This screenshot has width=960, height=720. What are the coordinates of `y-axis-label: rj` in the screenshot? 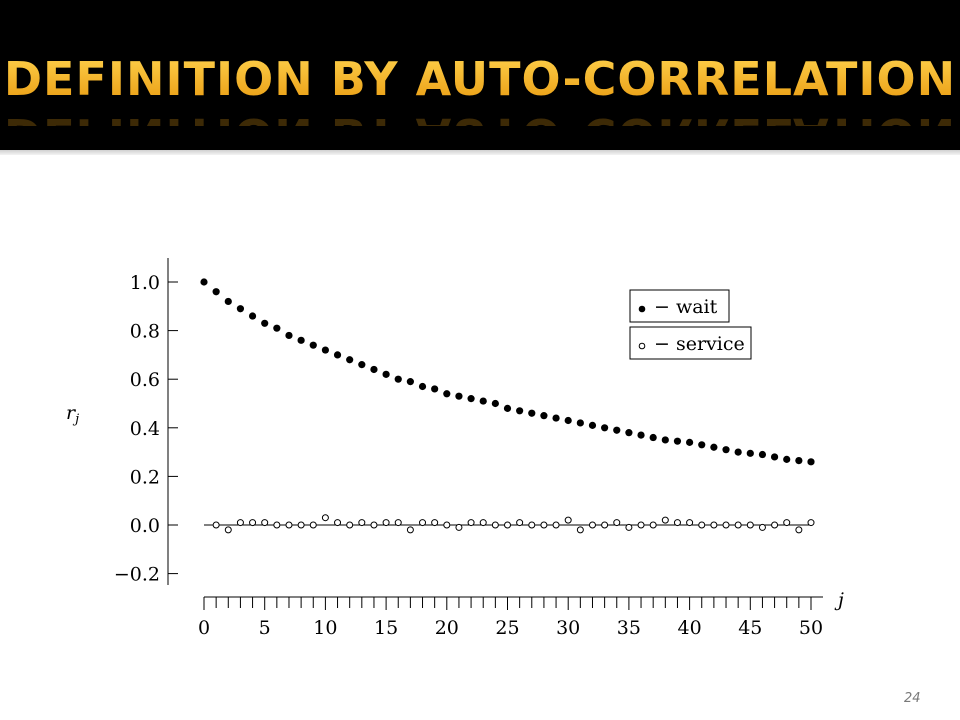 It's located at (72, 414).